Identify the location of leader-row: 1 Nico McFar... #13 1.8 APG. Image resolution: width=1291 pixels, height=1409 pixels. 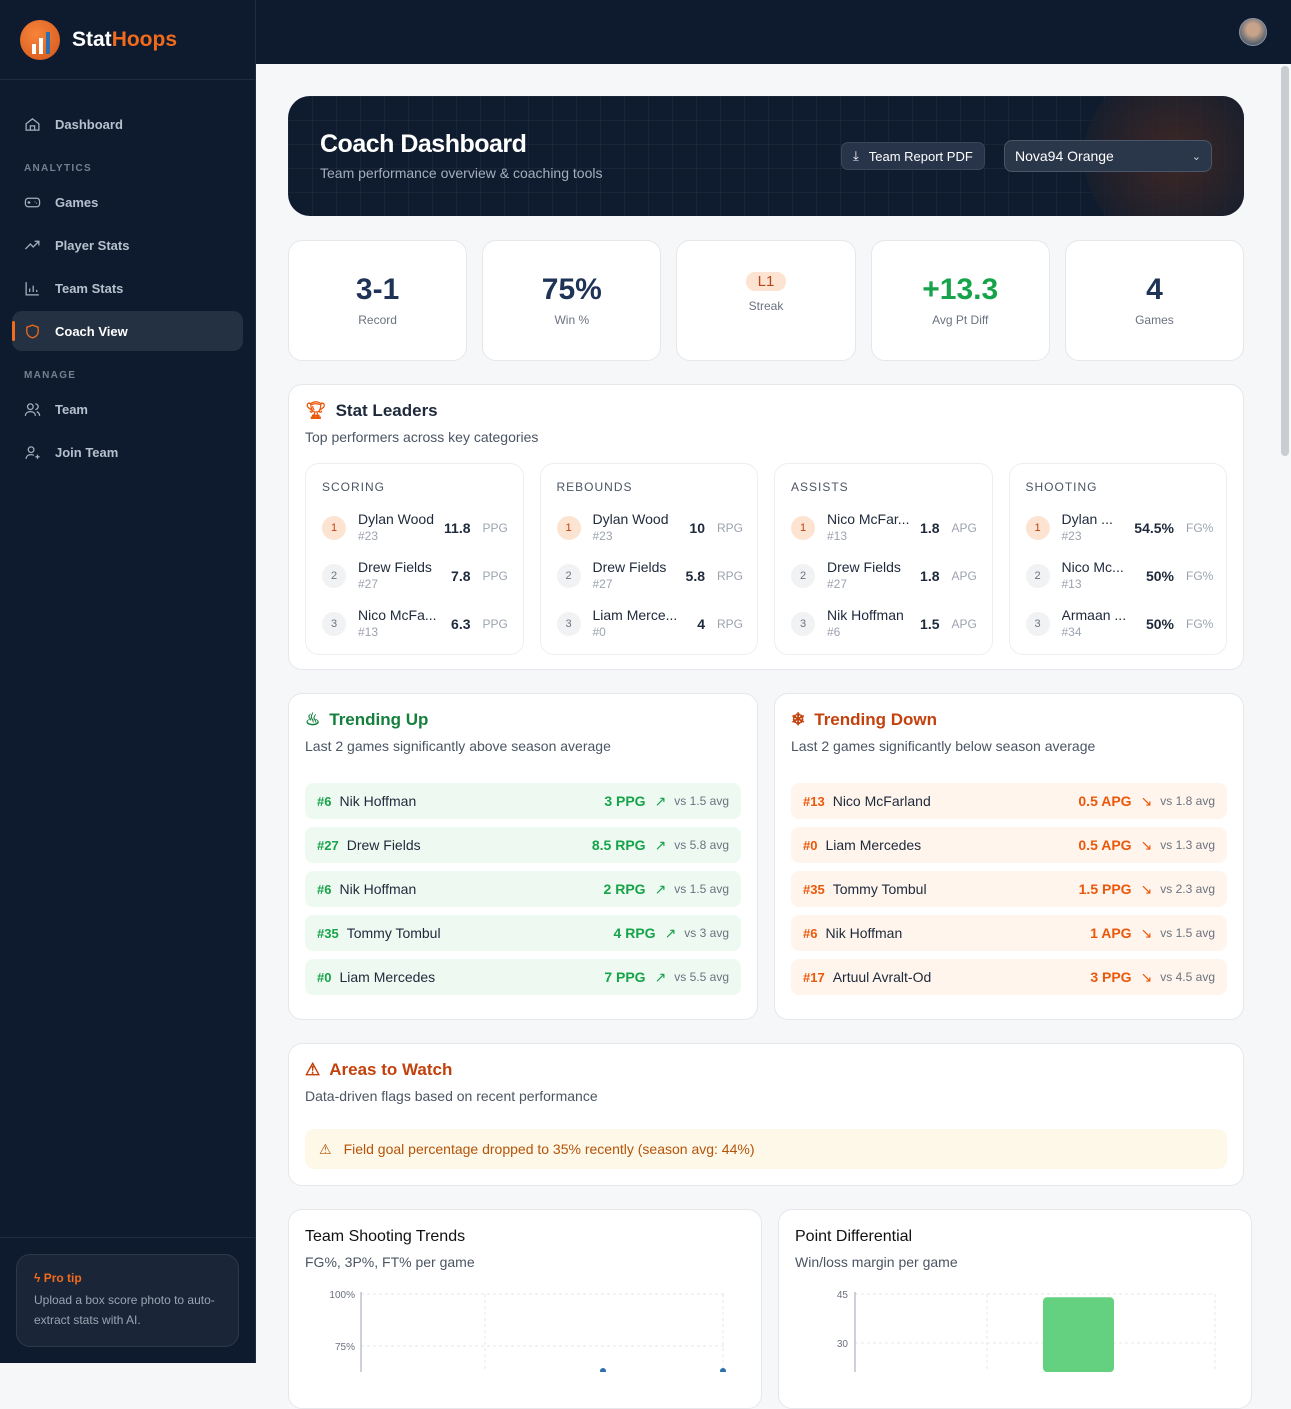
(884, 528).